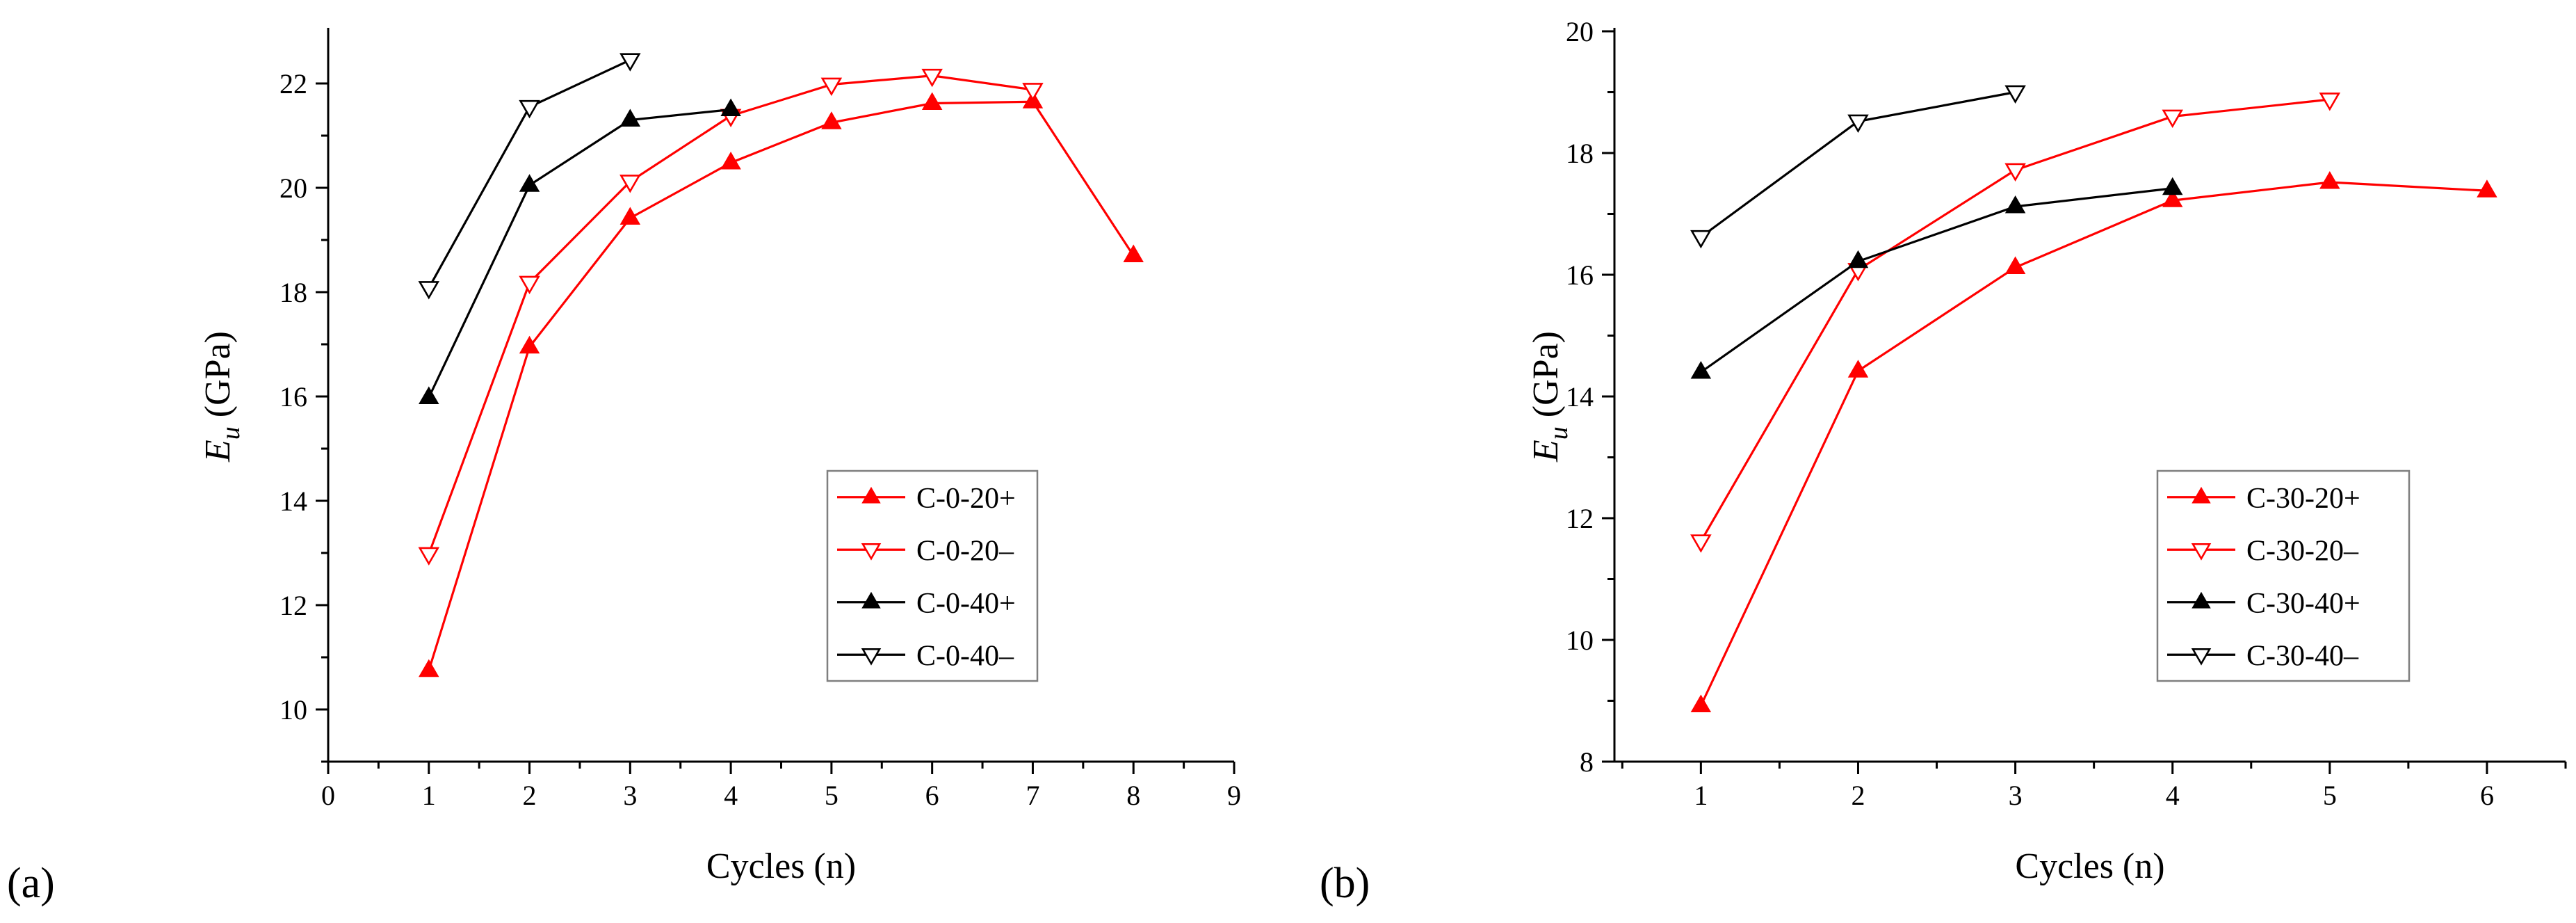 The width and height of the screenshot is (2576, 923). What do you see at coordinates (2089, 866) in the screenshot?
I see `x-axis-title: Cycles (n)` at bounding box center [2089, 866].